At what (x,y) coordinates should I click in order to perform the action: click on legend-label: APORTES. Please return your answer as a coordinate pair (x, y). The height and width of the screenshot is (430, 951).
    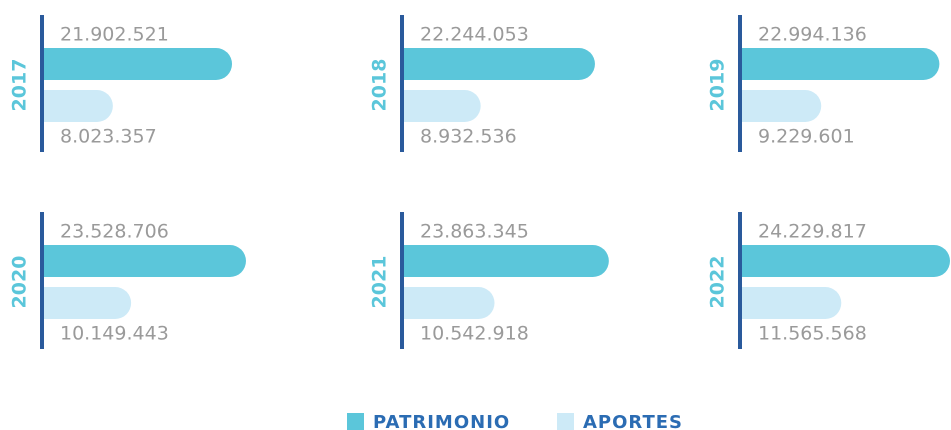
    Looking at the image, I should click on (633, 421).